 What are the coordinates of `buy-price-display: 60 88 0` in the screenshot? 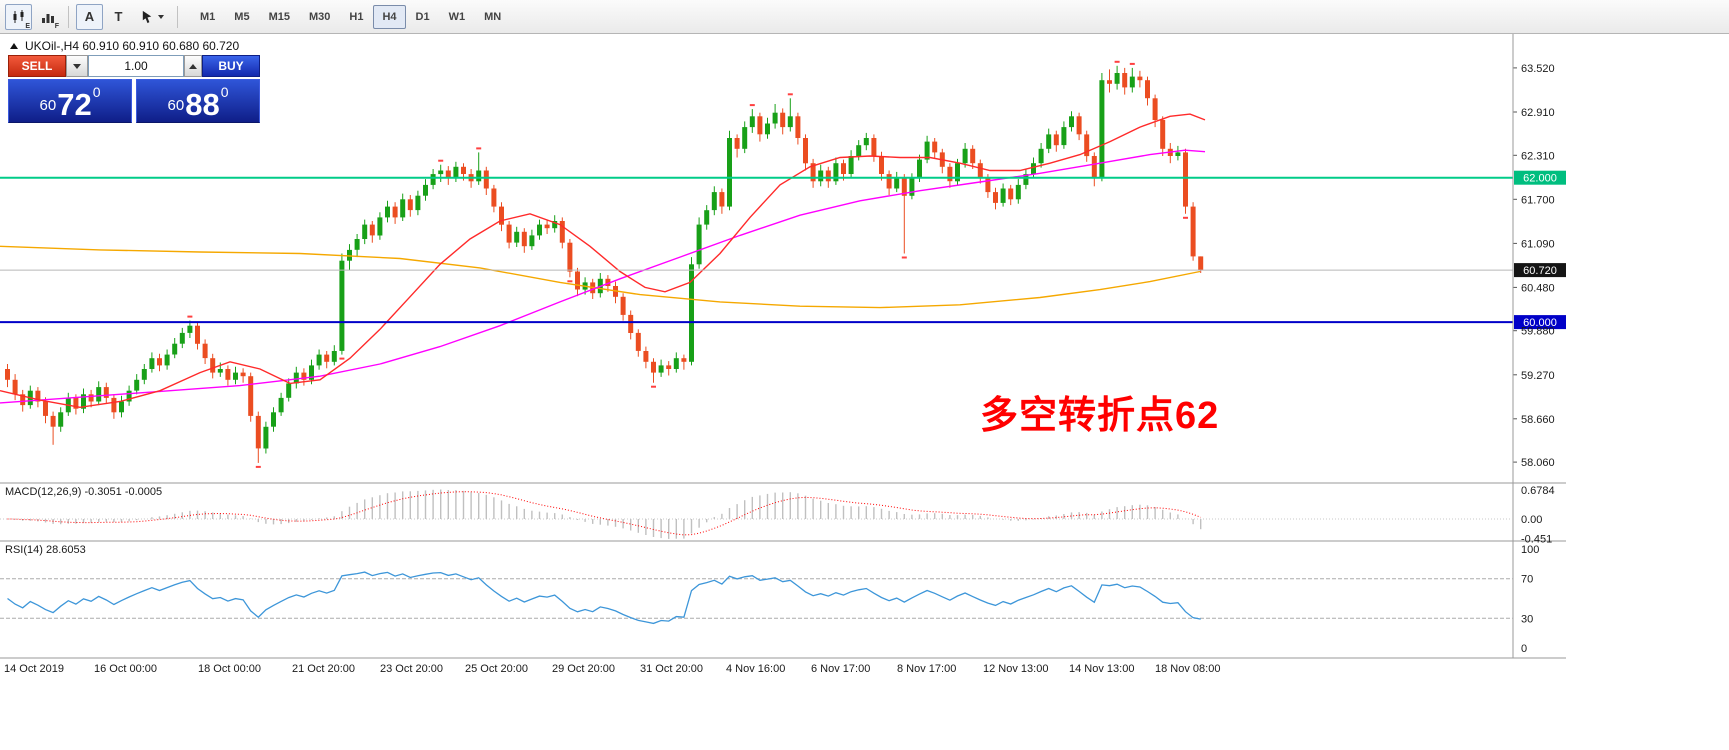 It's located at (198, 101).